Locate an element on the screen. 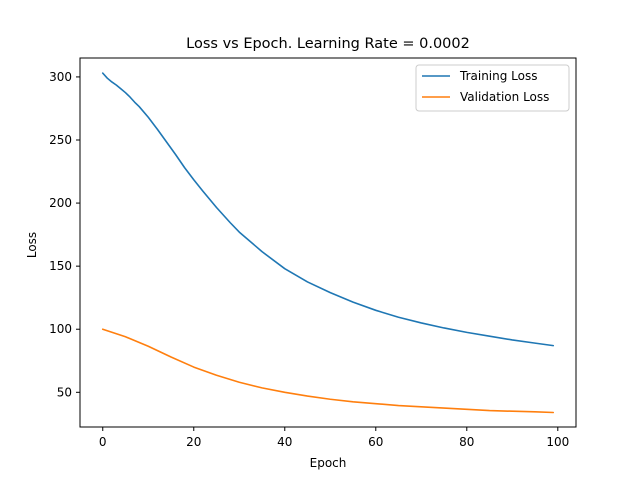  legend: Training Loss Validation Loss is located at coordinates (492, 88).